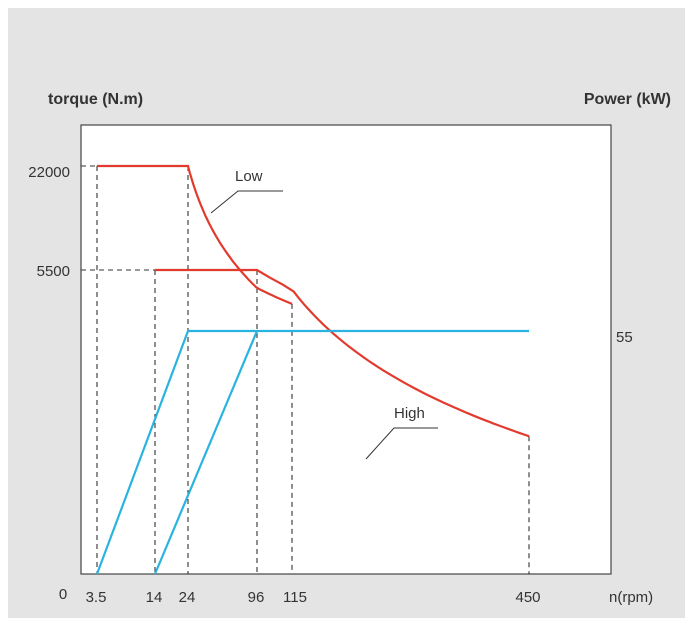  Describe the element at coordinates (195, 234) in the screenshot. I see `torque-curve-low` at that location.